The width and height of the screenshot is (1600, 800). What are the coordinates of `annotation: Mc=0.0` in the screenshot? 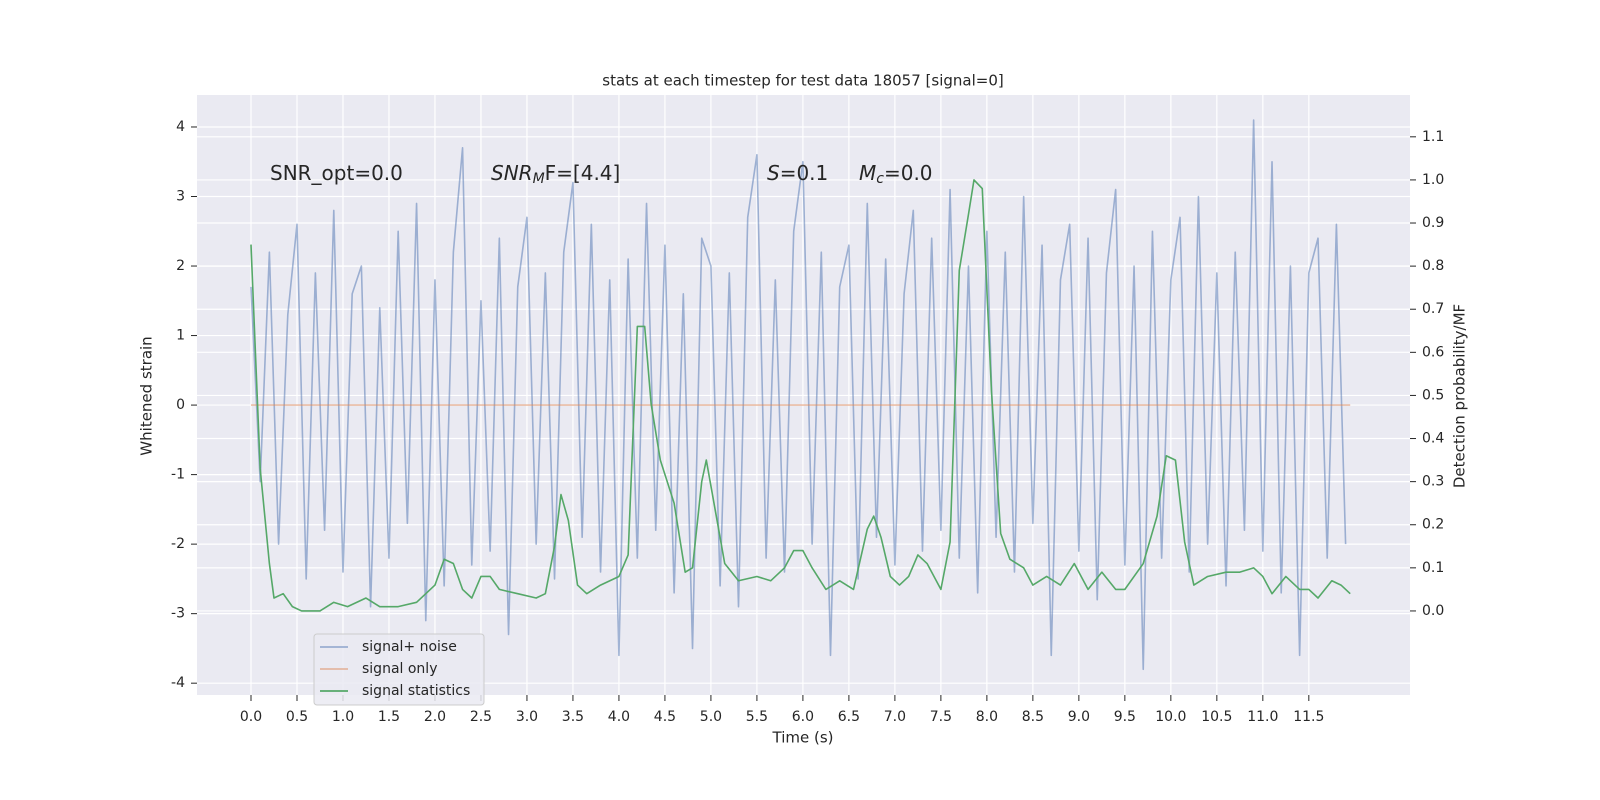 It's located at (896, 174).